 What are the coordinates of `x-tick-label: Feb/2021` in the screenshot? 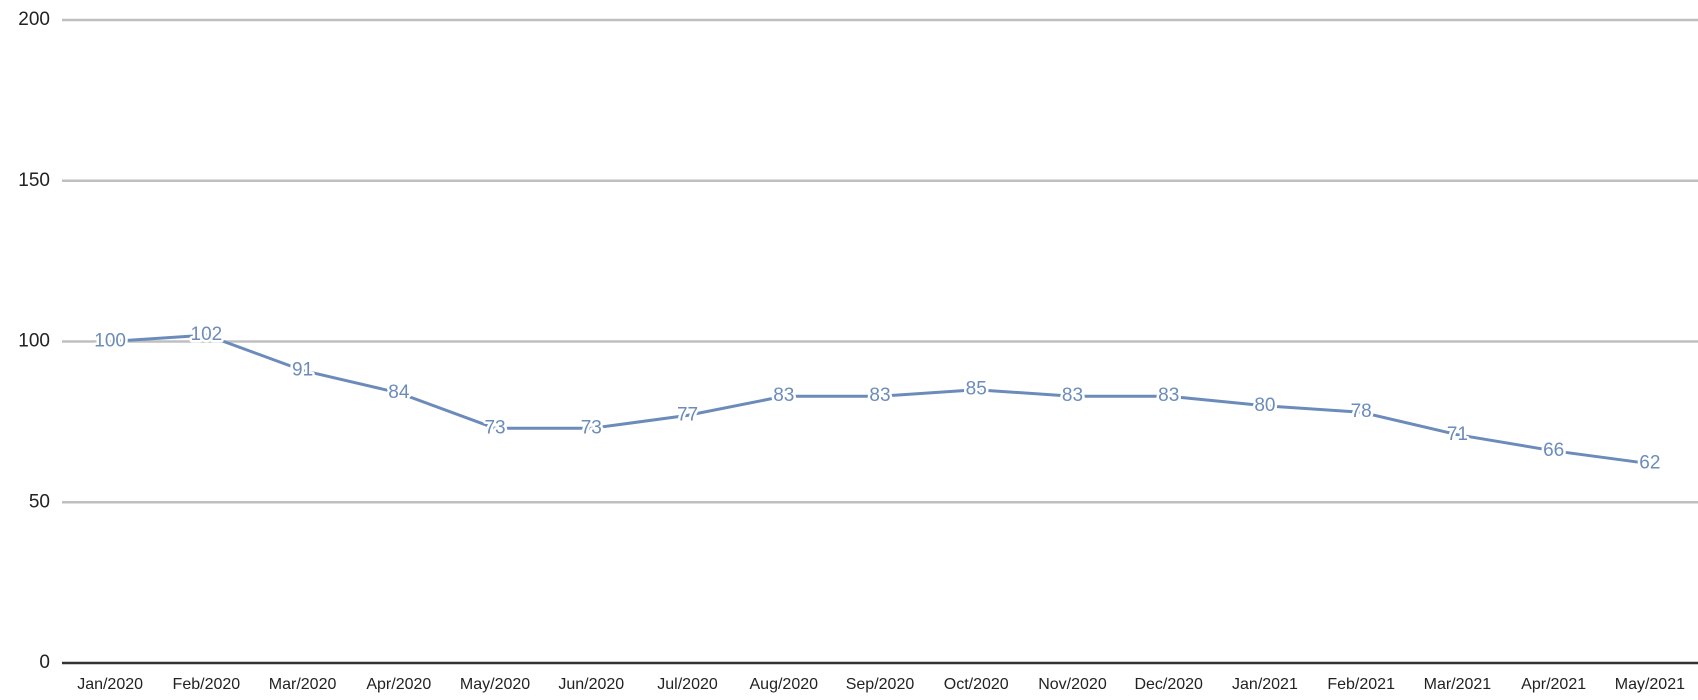 It's located at (1361, 684).